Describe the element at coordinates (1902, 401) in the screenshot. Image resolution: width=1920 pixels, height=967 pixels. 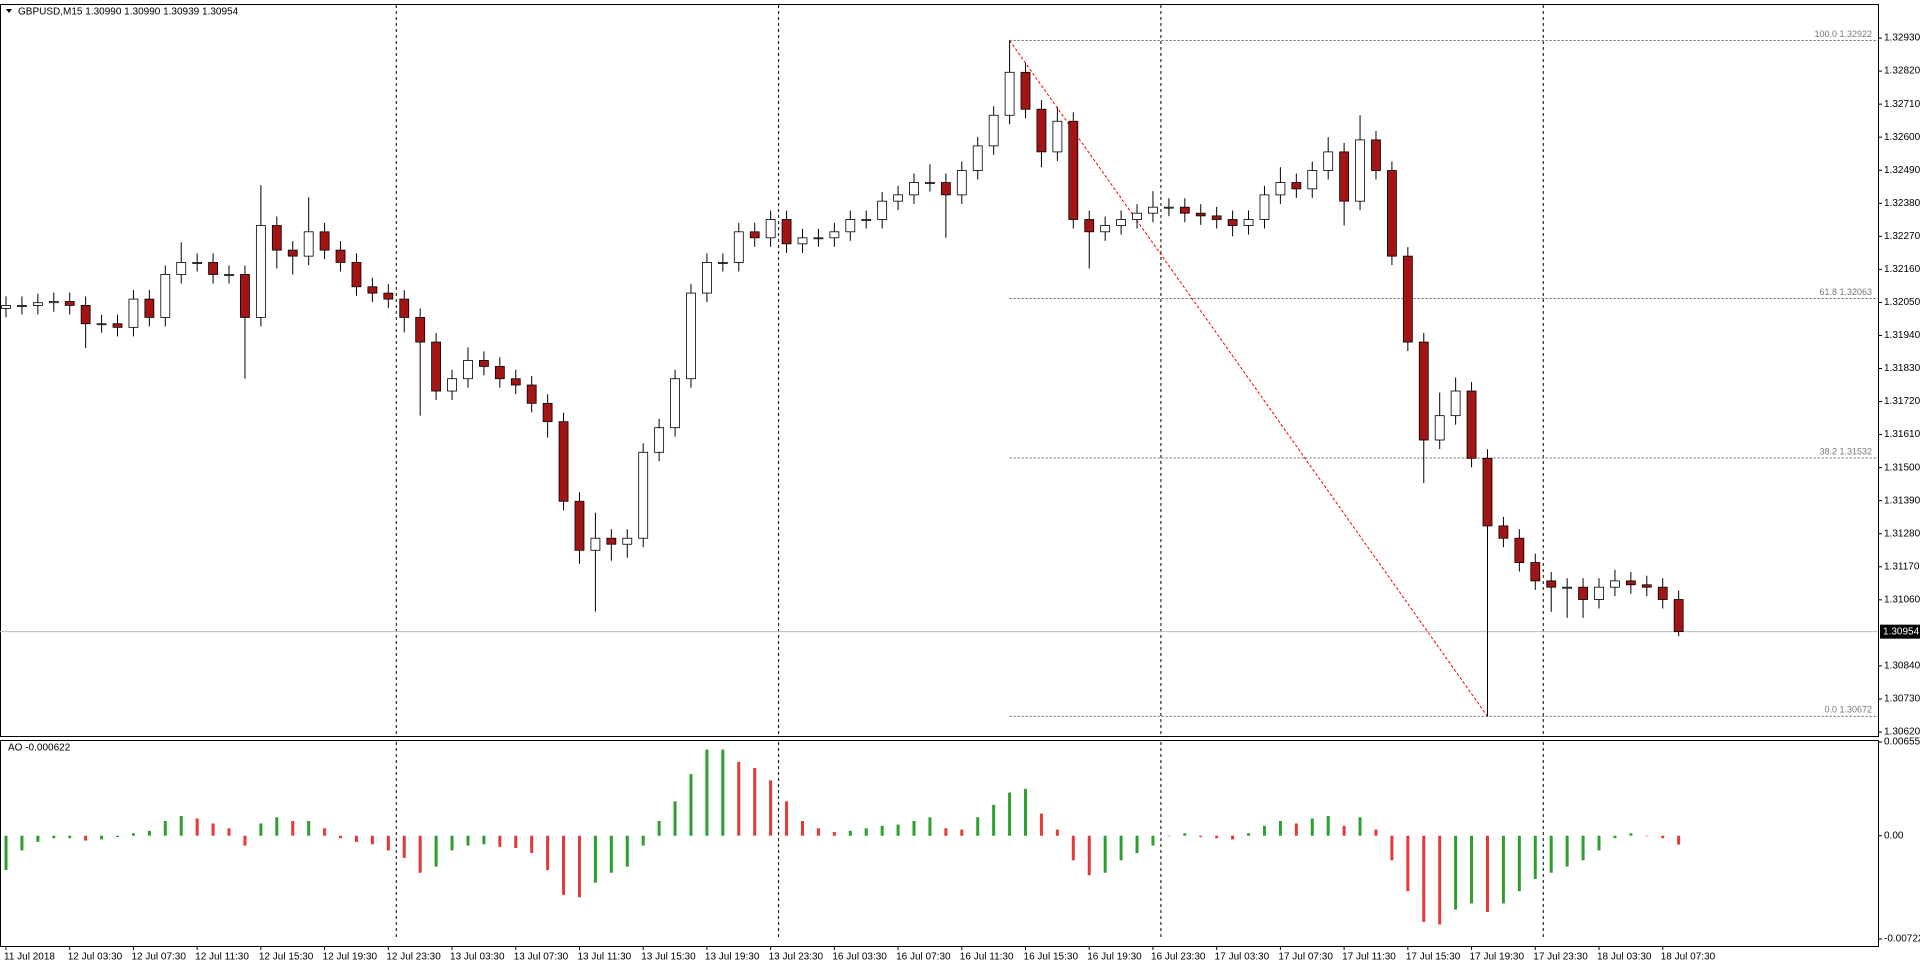
I see `y-tick-label: 1.31720` at that location.